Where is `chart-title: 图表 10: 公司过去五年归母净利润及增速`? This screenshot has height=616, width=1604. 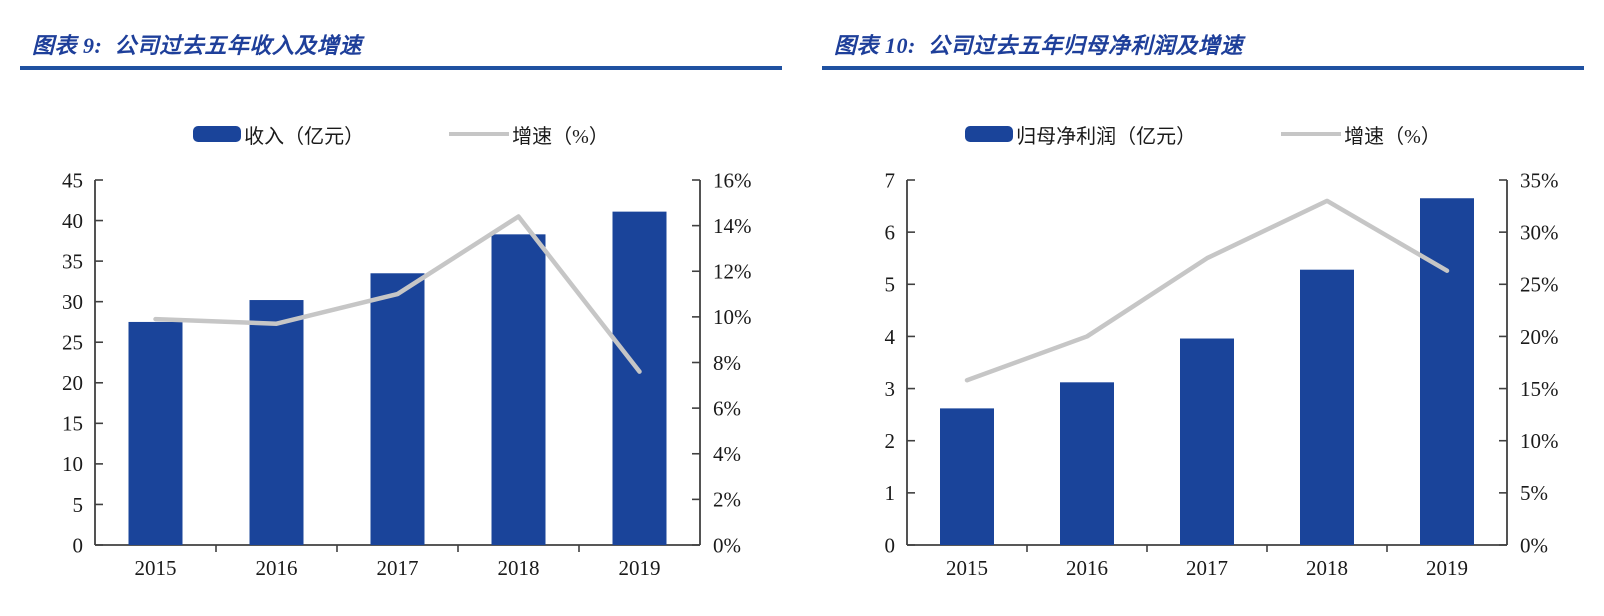 chart-title: 图表 10: 公司过去五年归母净利润及增速 is located at coordinates (1038, 45).